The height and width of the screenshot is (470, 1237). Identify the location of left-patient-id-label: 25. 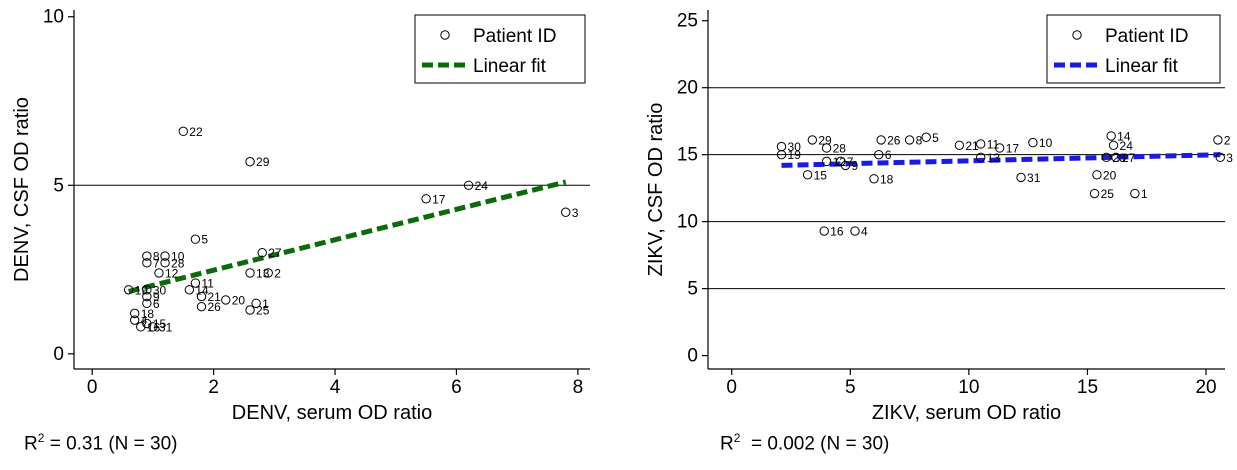
(263, 311).